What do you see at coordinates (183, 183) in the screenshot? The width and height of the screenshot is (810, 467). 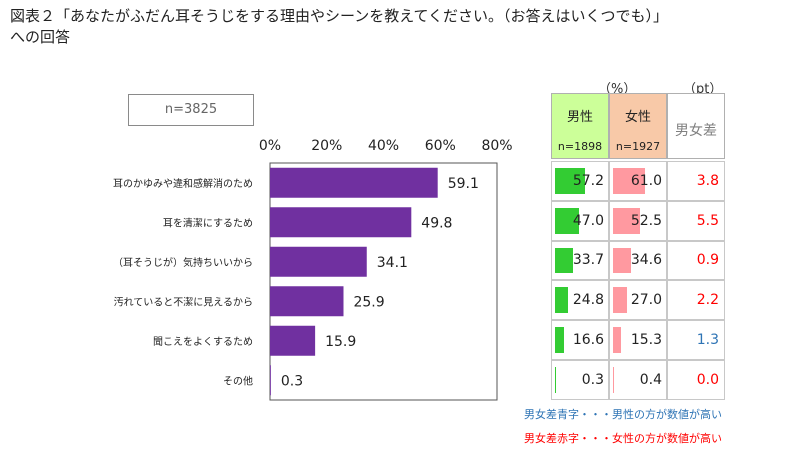 I see `category-label: 耳のかゆみや違和感解消のため` at bounding box center [183, 183].